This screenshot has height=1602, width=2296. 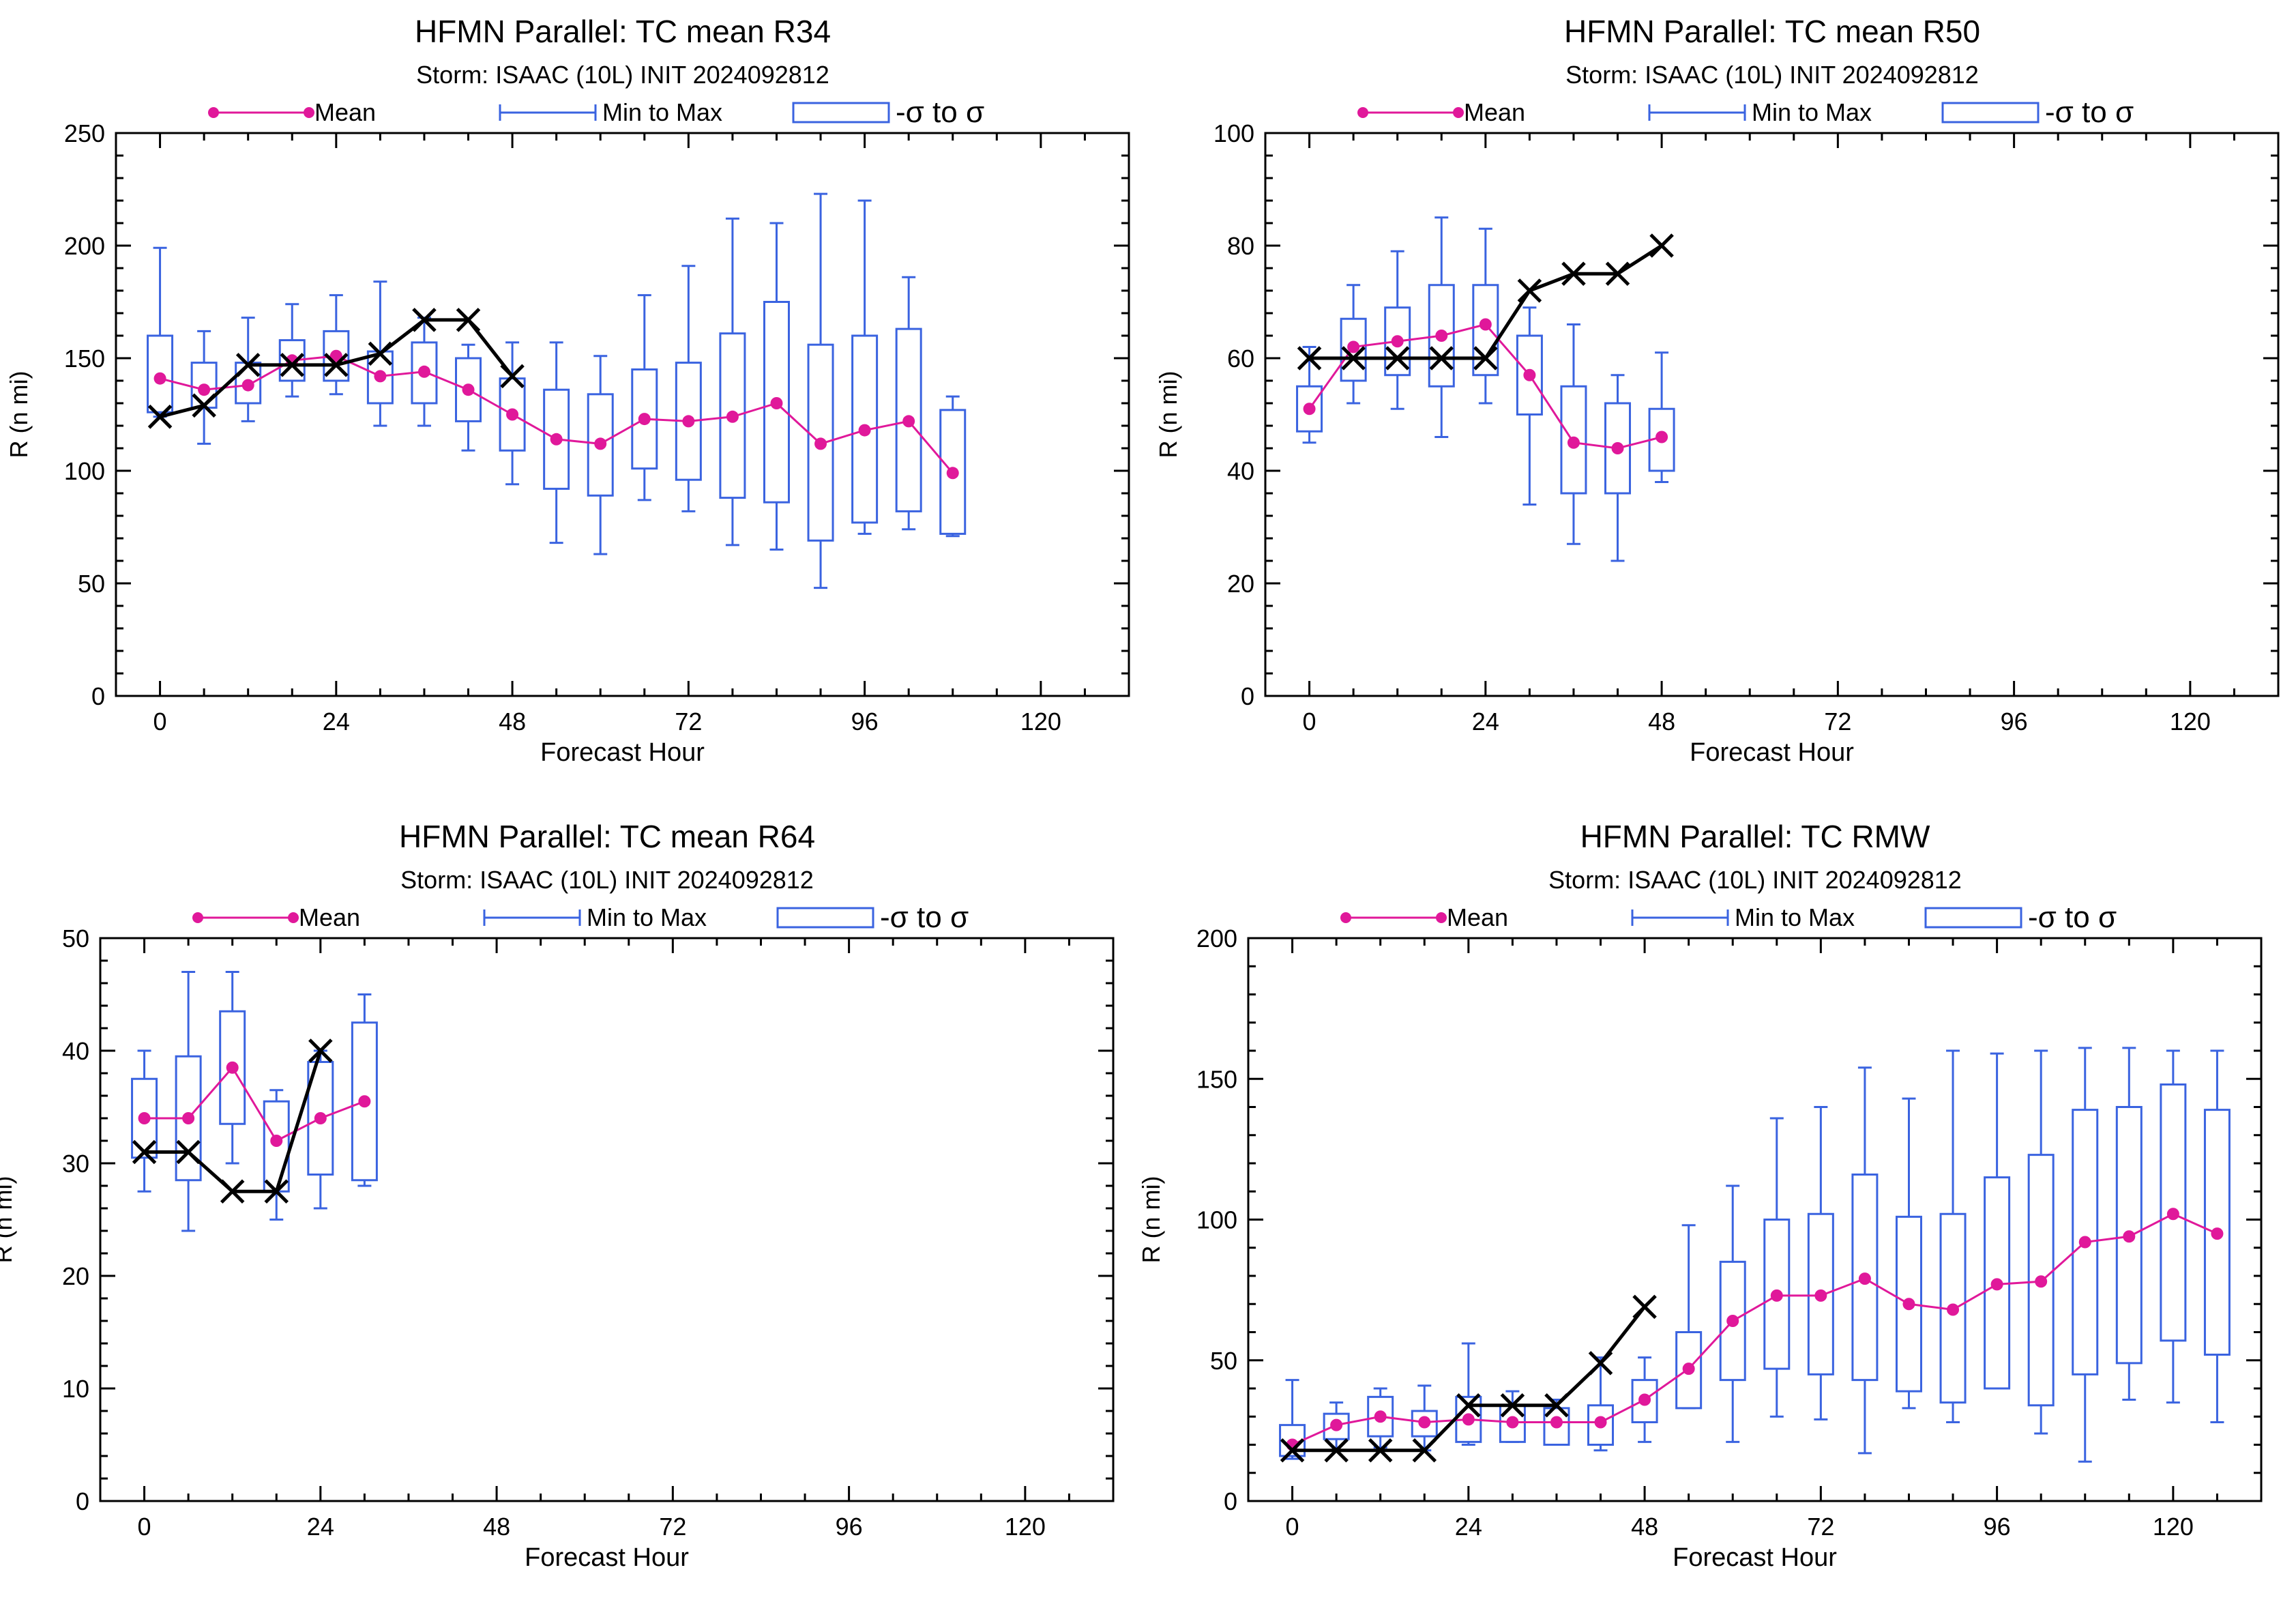 I want to click on observed-marker-f0, so click(x=1310, y=358).